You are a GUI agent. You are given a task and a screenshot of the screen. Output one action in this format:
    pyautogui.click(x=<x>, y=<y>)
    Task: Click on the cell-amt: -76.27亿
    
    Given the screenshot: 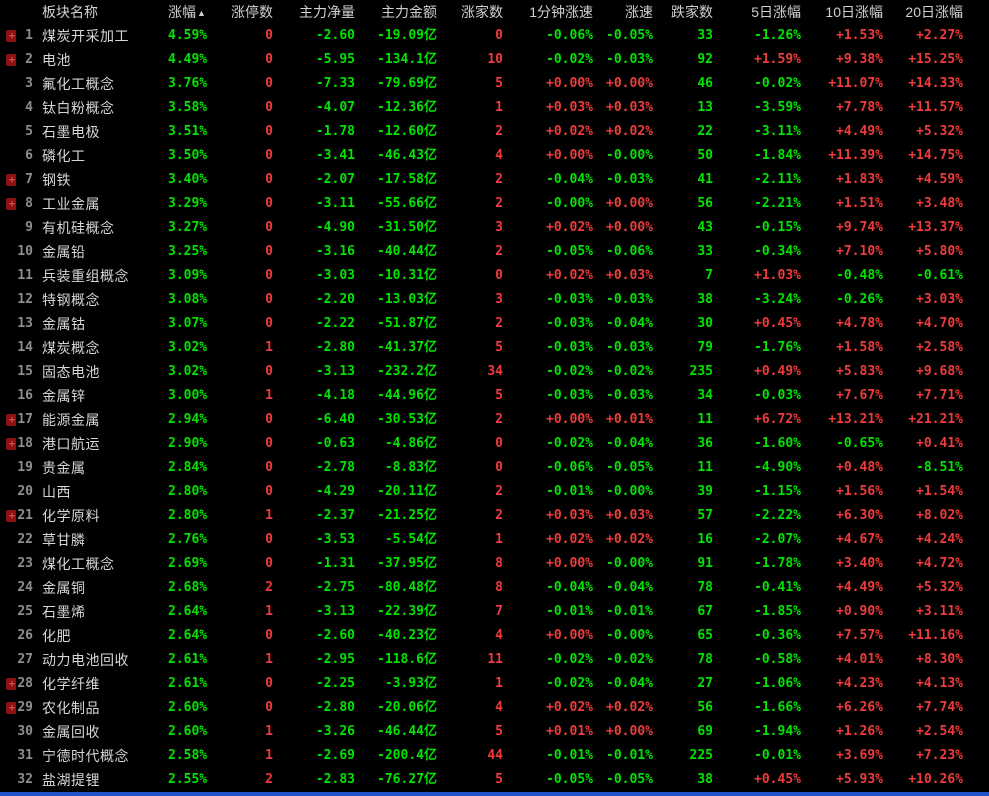 What is the action you would take?
    pyautogui.click(x=407, y=779)
    